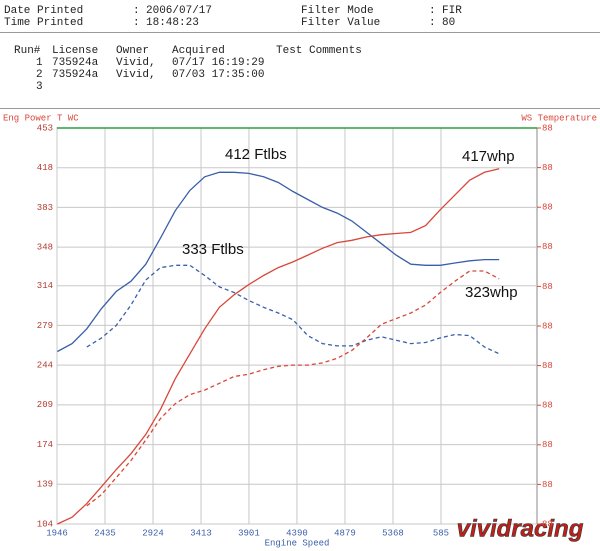 Image resolution: width=600 pixels, height=551 pixels. What do you see at coordinates (179, 11) in the screenshot?
I see `value: 2006/07/17` at bounding box center [179, 11].